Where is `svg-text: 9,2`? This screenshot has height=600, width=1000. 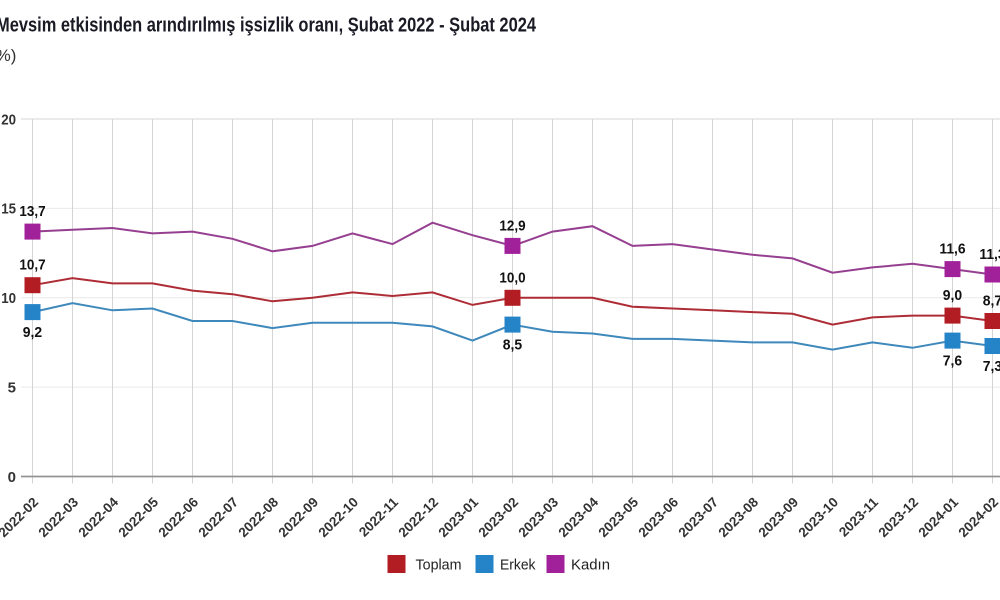 svg-text: 9,2 is located at coordinates (32, 333).